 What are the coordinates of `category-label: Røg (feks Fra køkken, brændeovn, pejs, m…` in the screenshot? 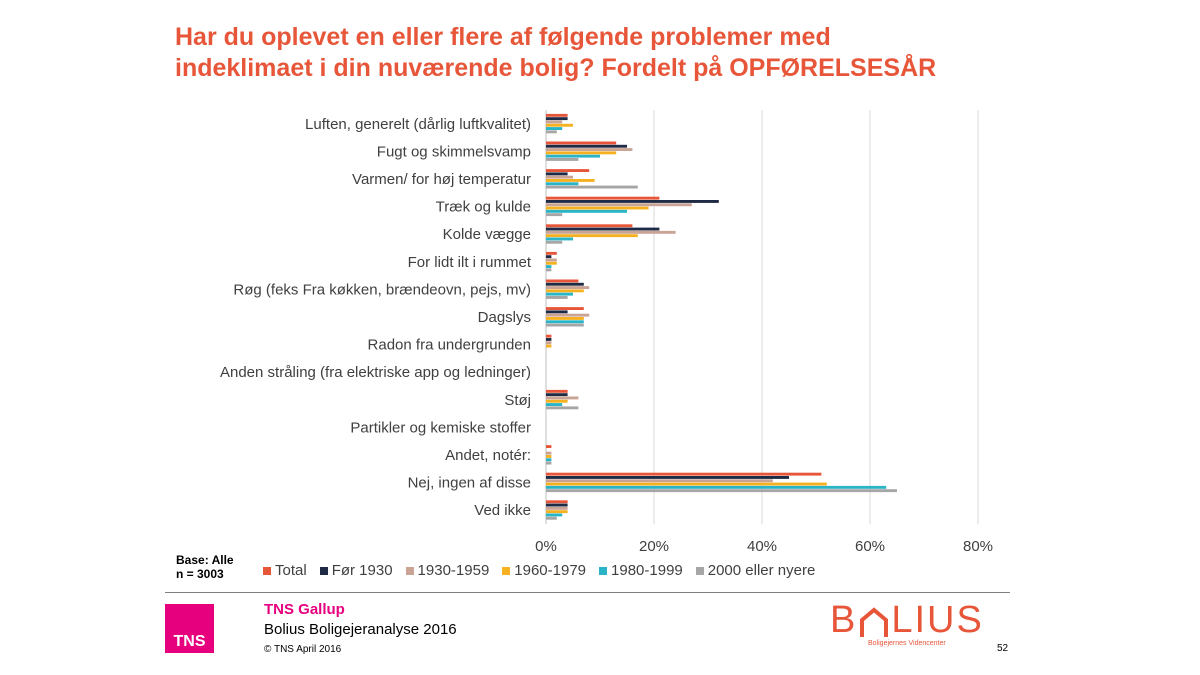 It's located at (382, 289).